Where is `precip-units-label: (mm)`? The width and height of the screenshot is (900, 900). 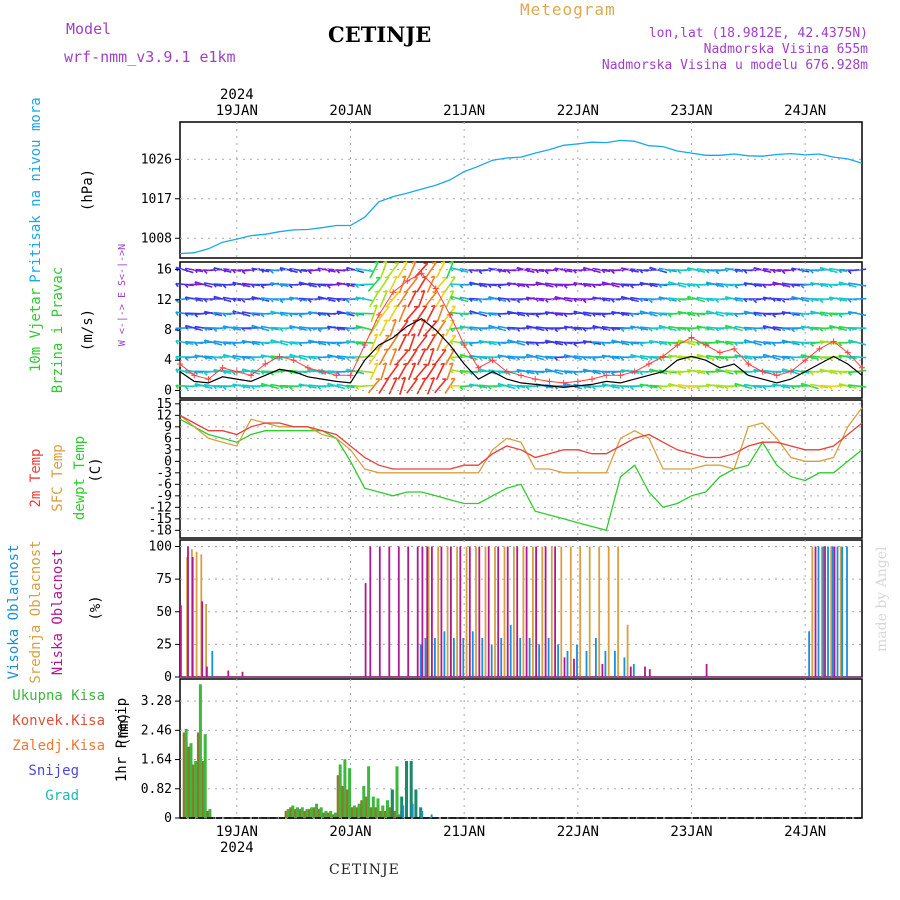 precip-units-label: (mm) is located at coordinates (124, 729).